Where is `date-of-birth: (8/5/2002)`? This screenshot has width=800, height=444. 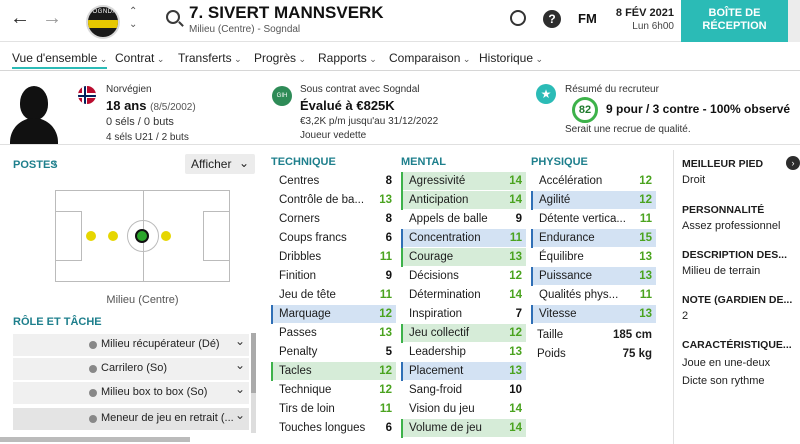 date-of-birth: (8/5/2002) is located at coordinates (173, 107).